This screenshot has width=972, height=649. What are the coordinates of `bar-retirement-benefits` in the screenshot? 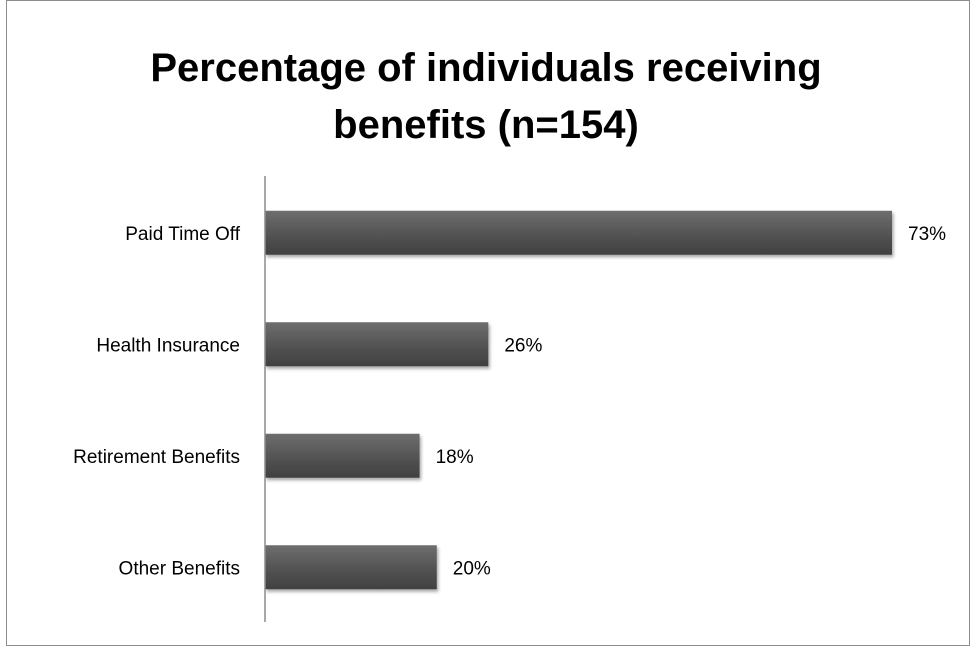 It's located at (342, 455).